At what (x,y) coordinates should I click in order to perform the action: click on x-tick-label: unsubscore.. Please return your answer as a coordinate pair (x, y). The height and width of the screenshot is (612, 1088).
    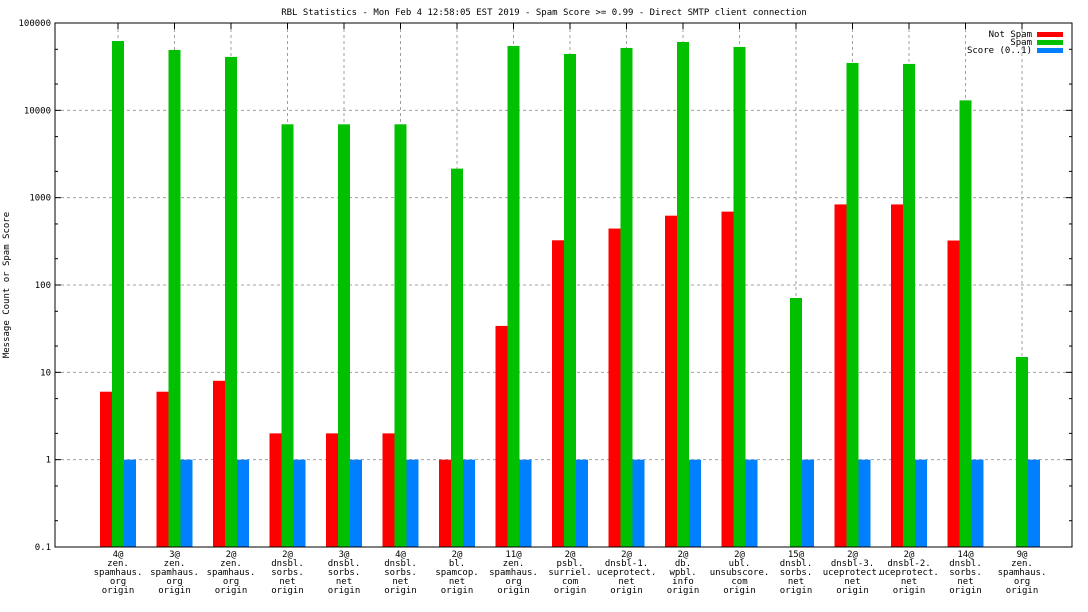
    Looking at the image, I should click on (740, 573).